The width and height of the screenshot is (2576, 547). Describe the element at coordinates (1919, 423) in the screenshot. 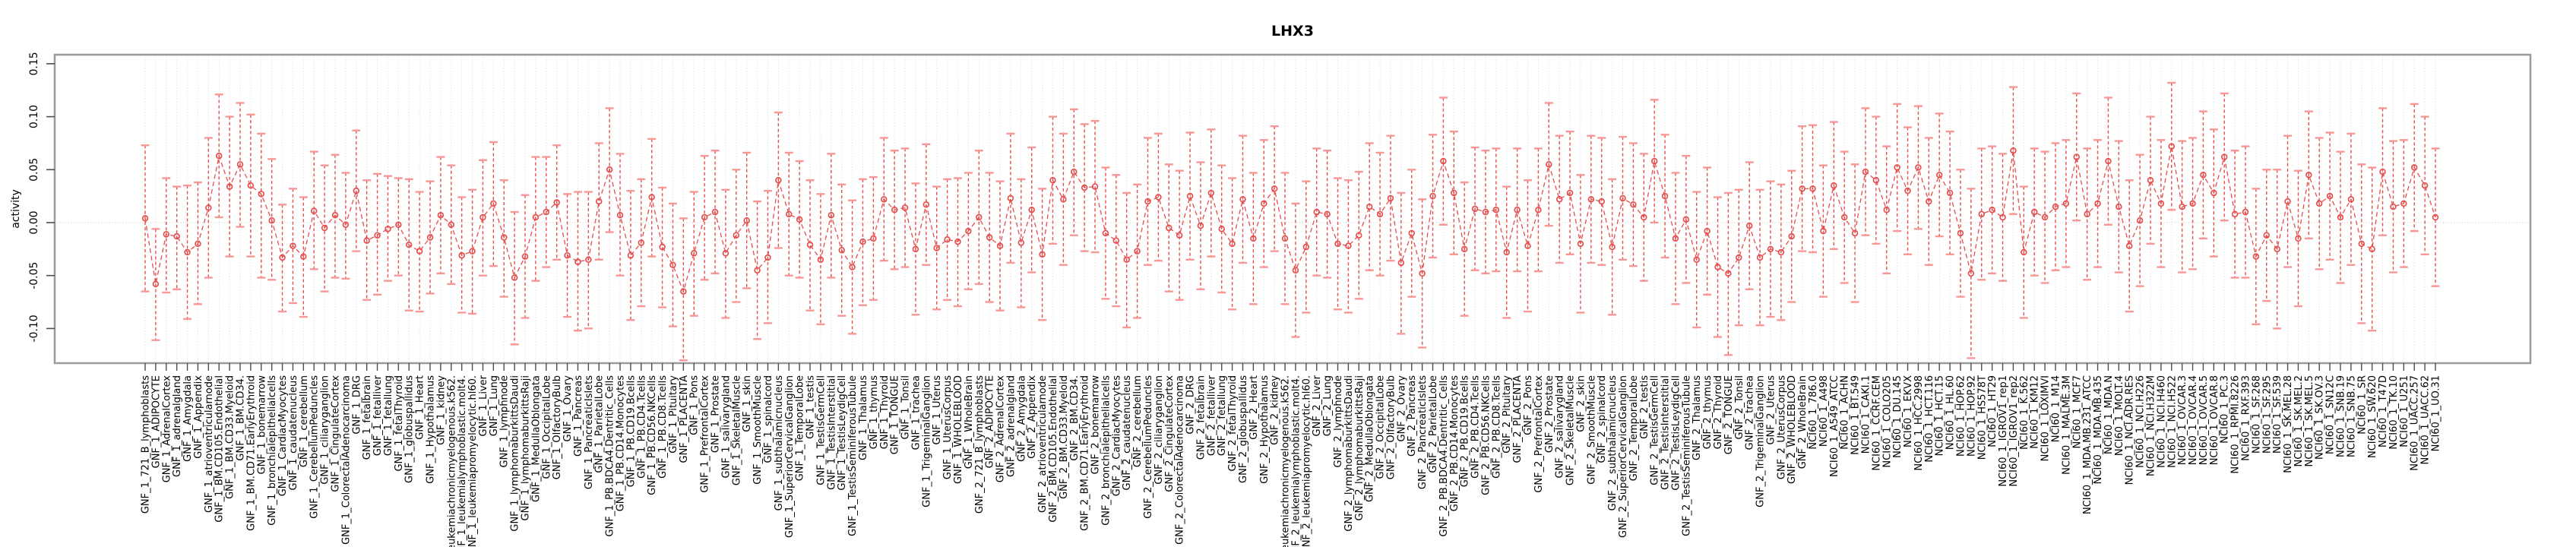

I see `x-tick-label: NCI60_1_HCC.2998` at that location.